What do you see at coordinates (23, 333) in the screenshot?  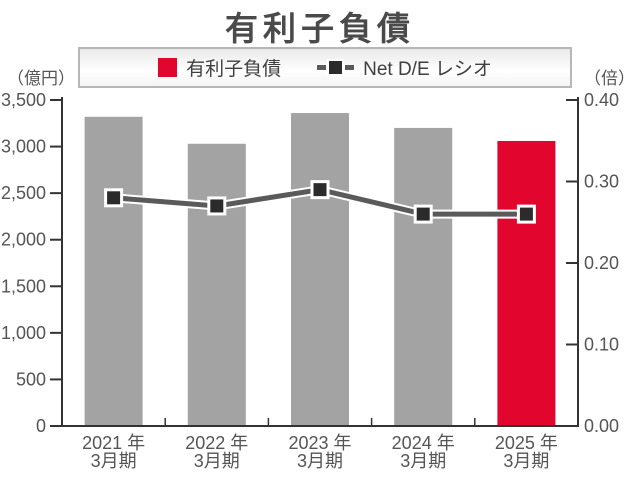 I see `left-axis-tick-label: 1,000` at bounding box center [23, 333].